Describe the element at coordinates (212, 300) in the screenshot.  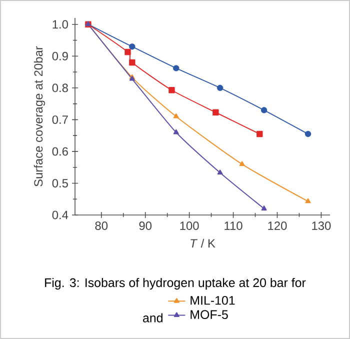
I see `legend-label: MIL-101` at that location.